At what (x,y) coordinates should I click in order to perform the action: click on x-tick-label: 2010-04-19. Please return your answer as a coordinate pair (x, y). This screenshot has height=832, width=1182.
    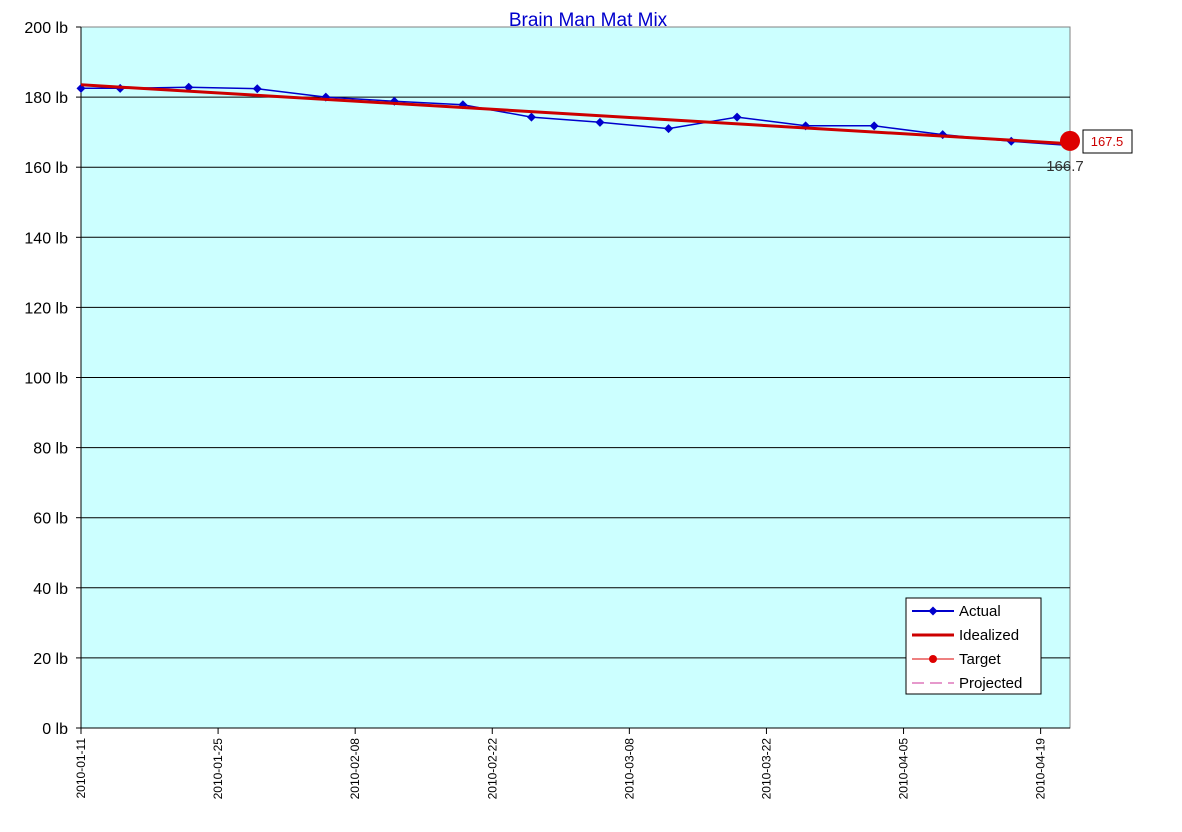
    Looking at the image, I should click on (1041, 769).